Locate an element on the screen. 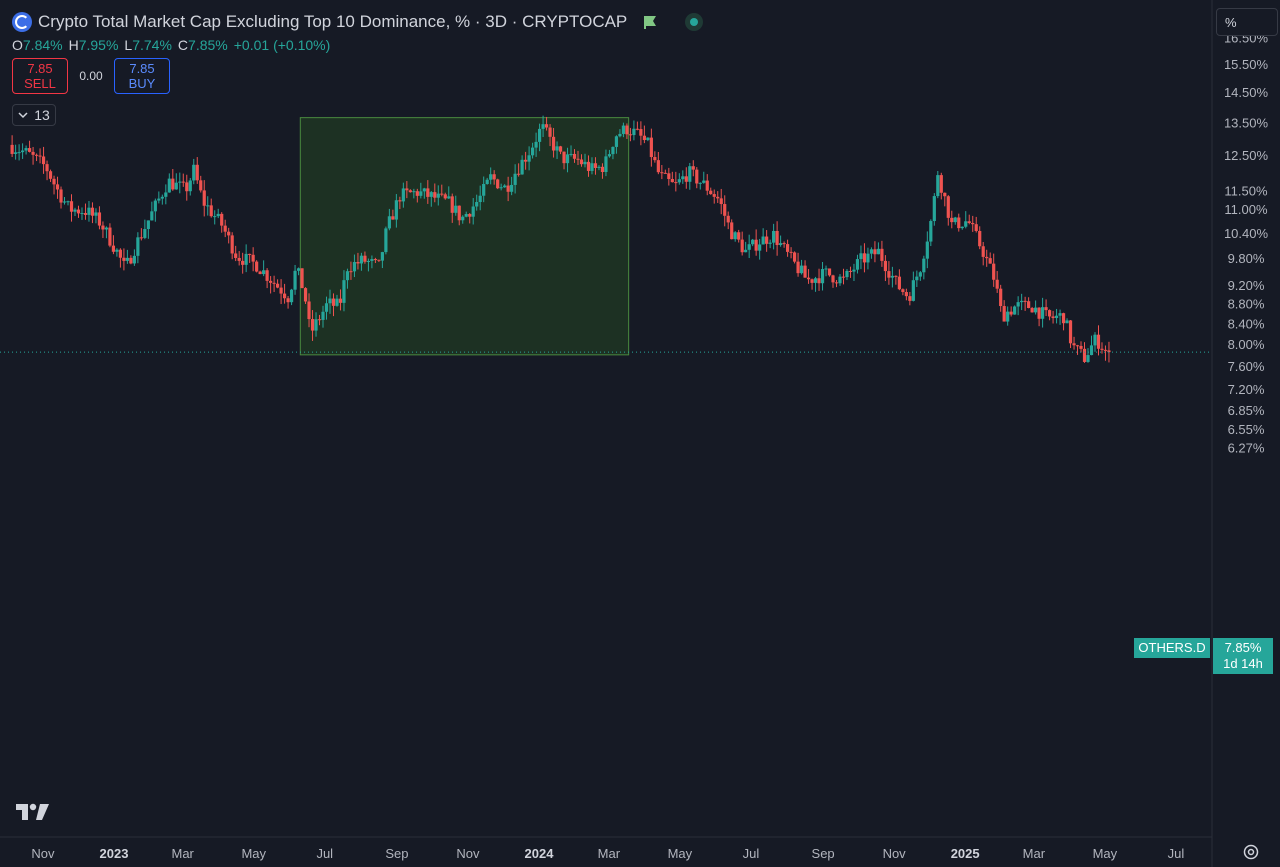 The width and height of the screenshot is (1280, 867). flag-icon is located at coordinates (650, 22).